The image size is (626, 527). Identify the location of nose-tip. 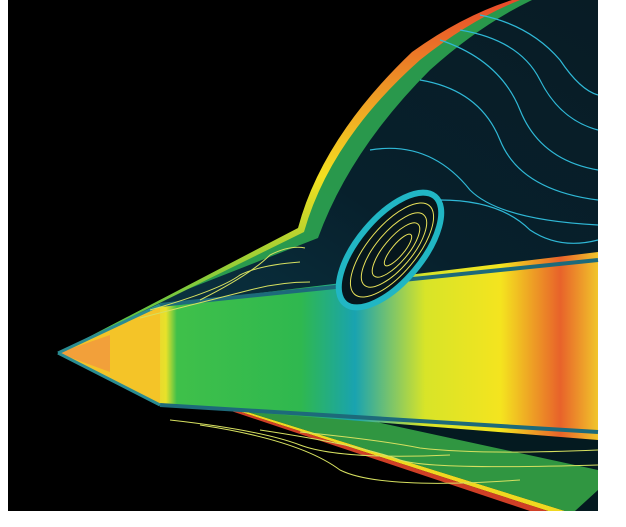
(84, 353).